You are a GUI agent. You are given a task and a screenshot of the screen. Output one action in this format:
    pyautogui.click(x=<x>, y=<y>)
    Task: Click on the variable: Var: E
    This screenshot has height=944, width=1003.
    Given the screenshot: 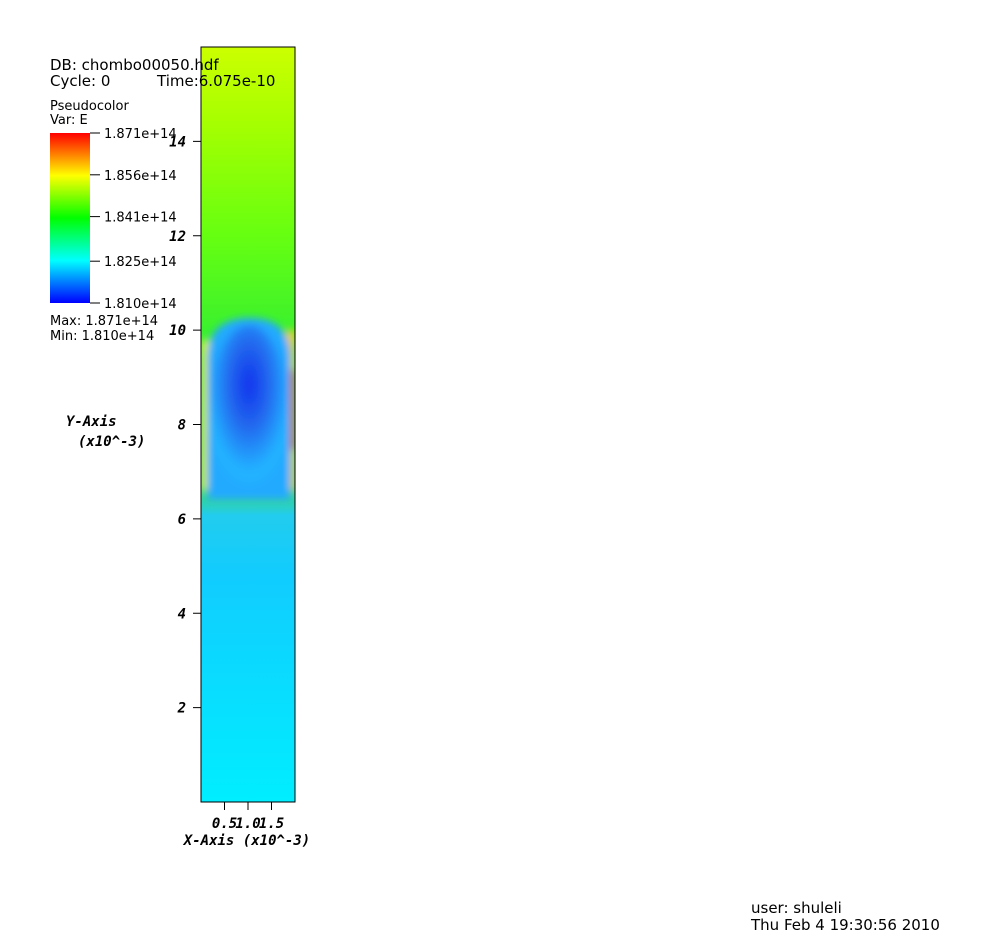 What is the action you would take?
    pyautogui.click(x=69, y=120)
    